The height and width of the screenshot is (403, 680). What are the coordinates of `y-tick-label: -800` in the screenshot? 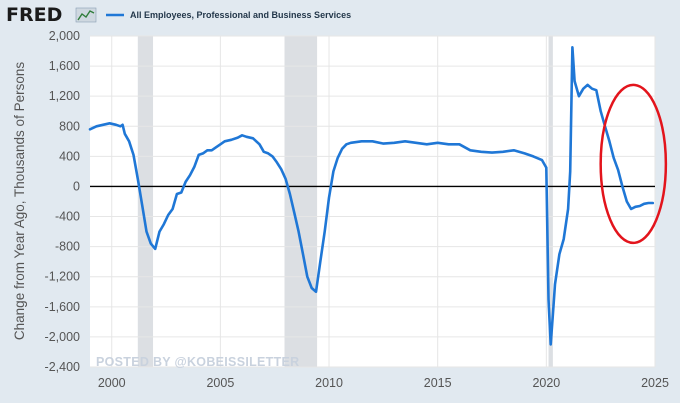 It's located at (67, 247).